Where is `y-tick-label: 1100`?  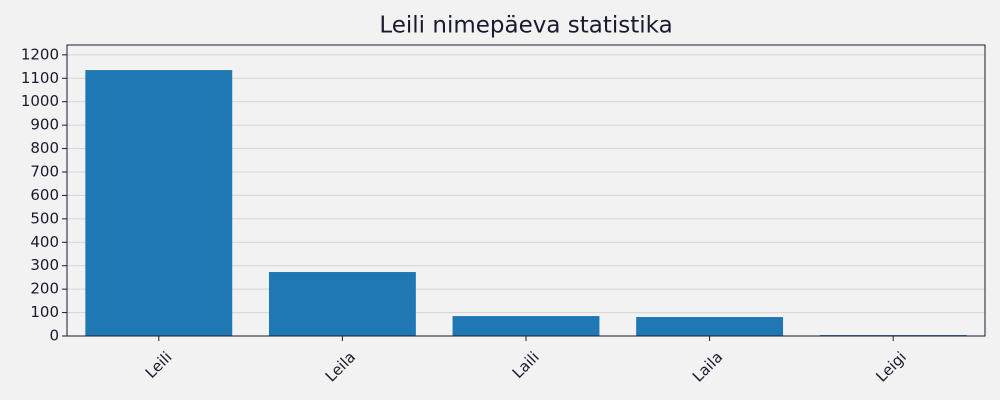 y-tick-label: 1100 is located at coordinates (40, 78).